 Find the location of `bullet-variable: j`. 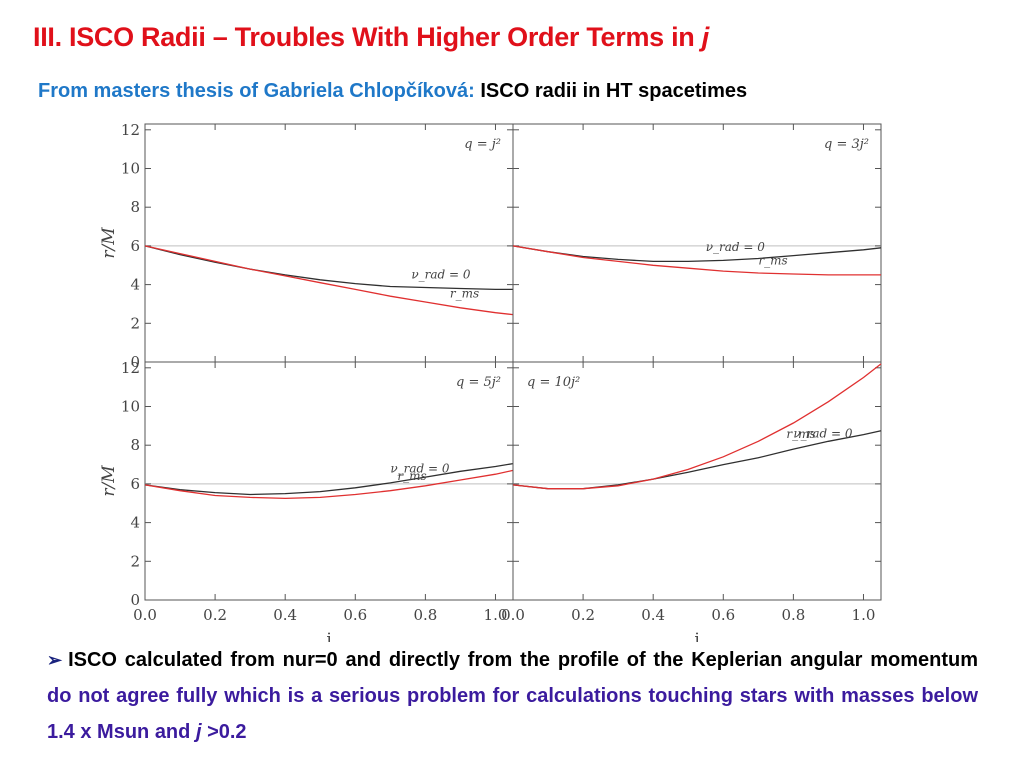

bullet-variable: j is located at coordinates (198, 732).